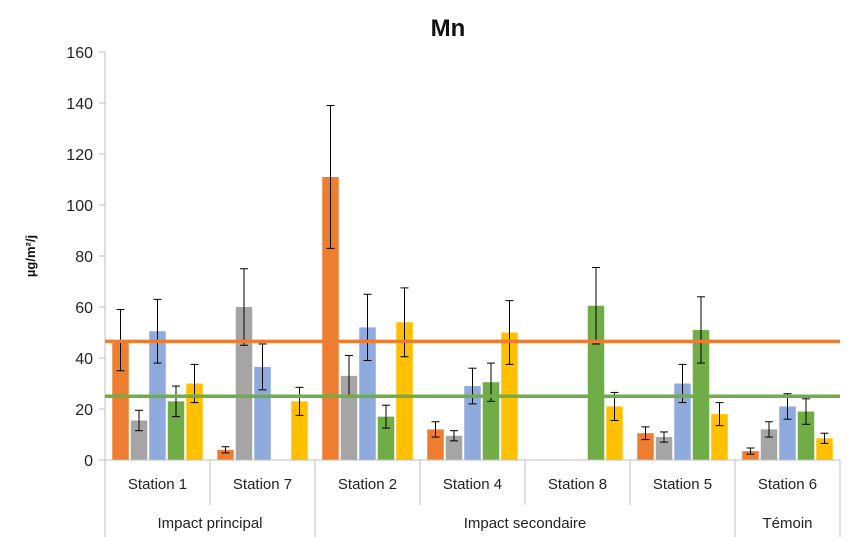 The width and height of the screenshot is (854, 537). Describe the element at coordinates (79, 155) in the screenshot. I see `y-tick-label: 120` at that location.